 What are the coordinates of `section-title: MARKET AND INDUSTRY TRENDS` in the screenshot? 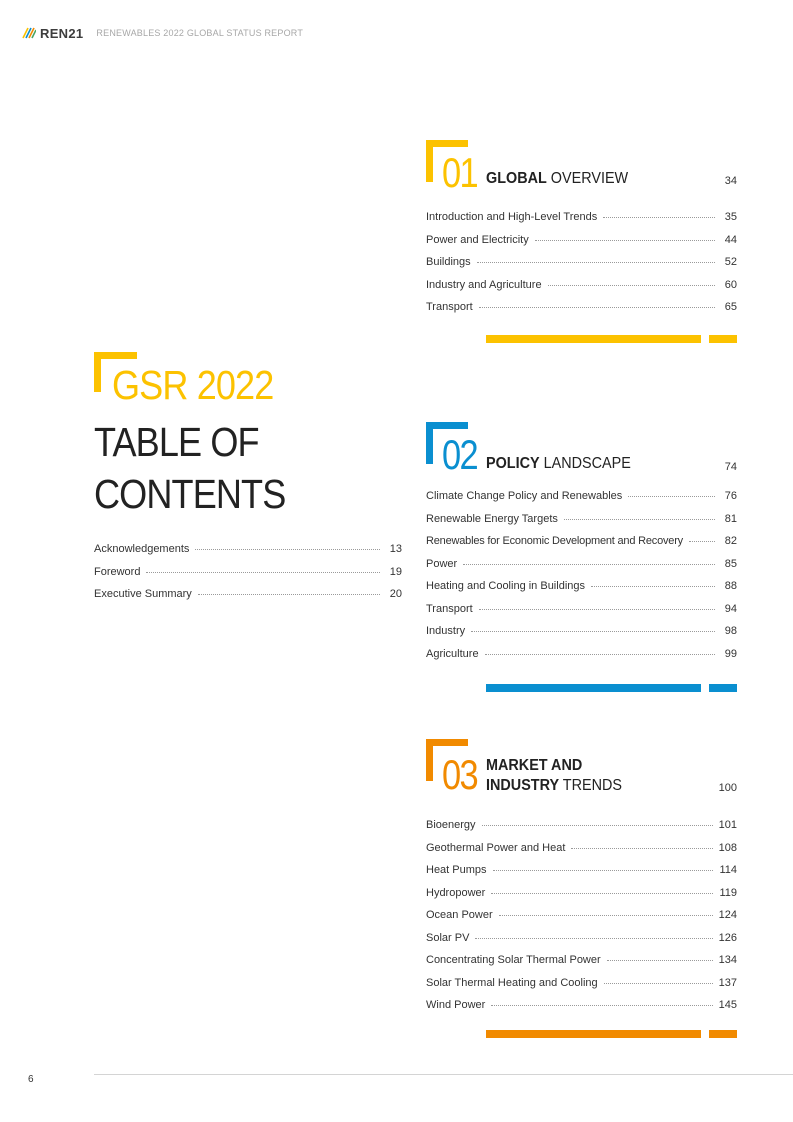 It's located at (554, 776).